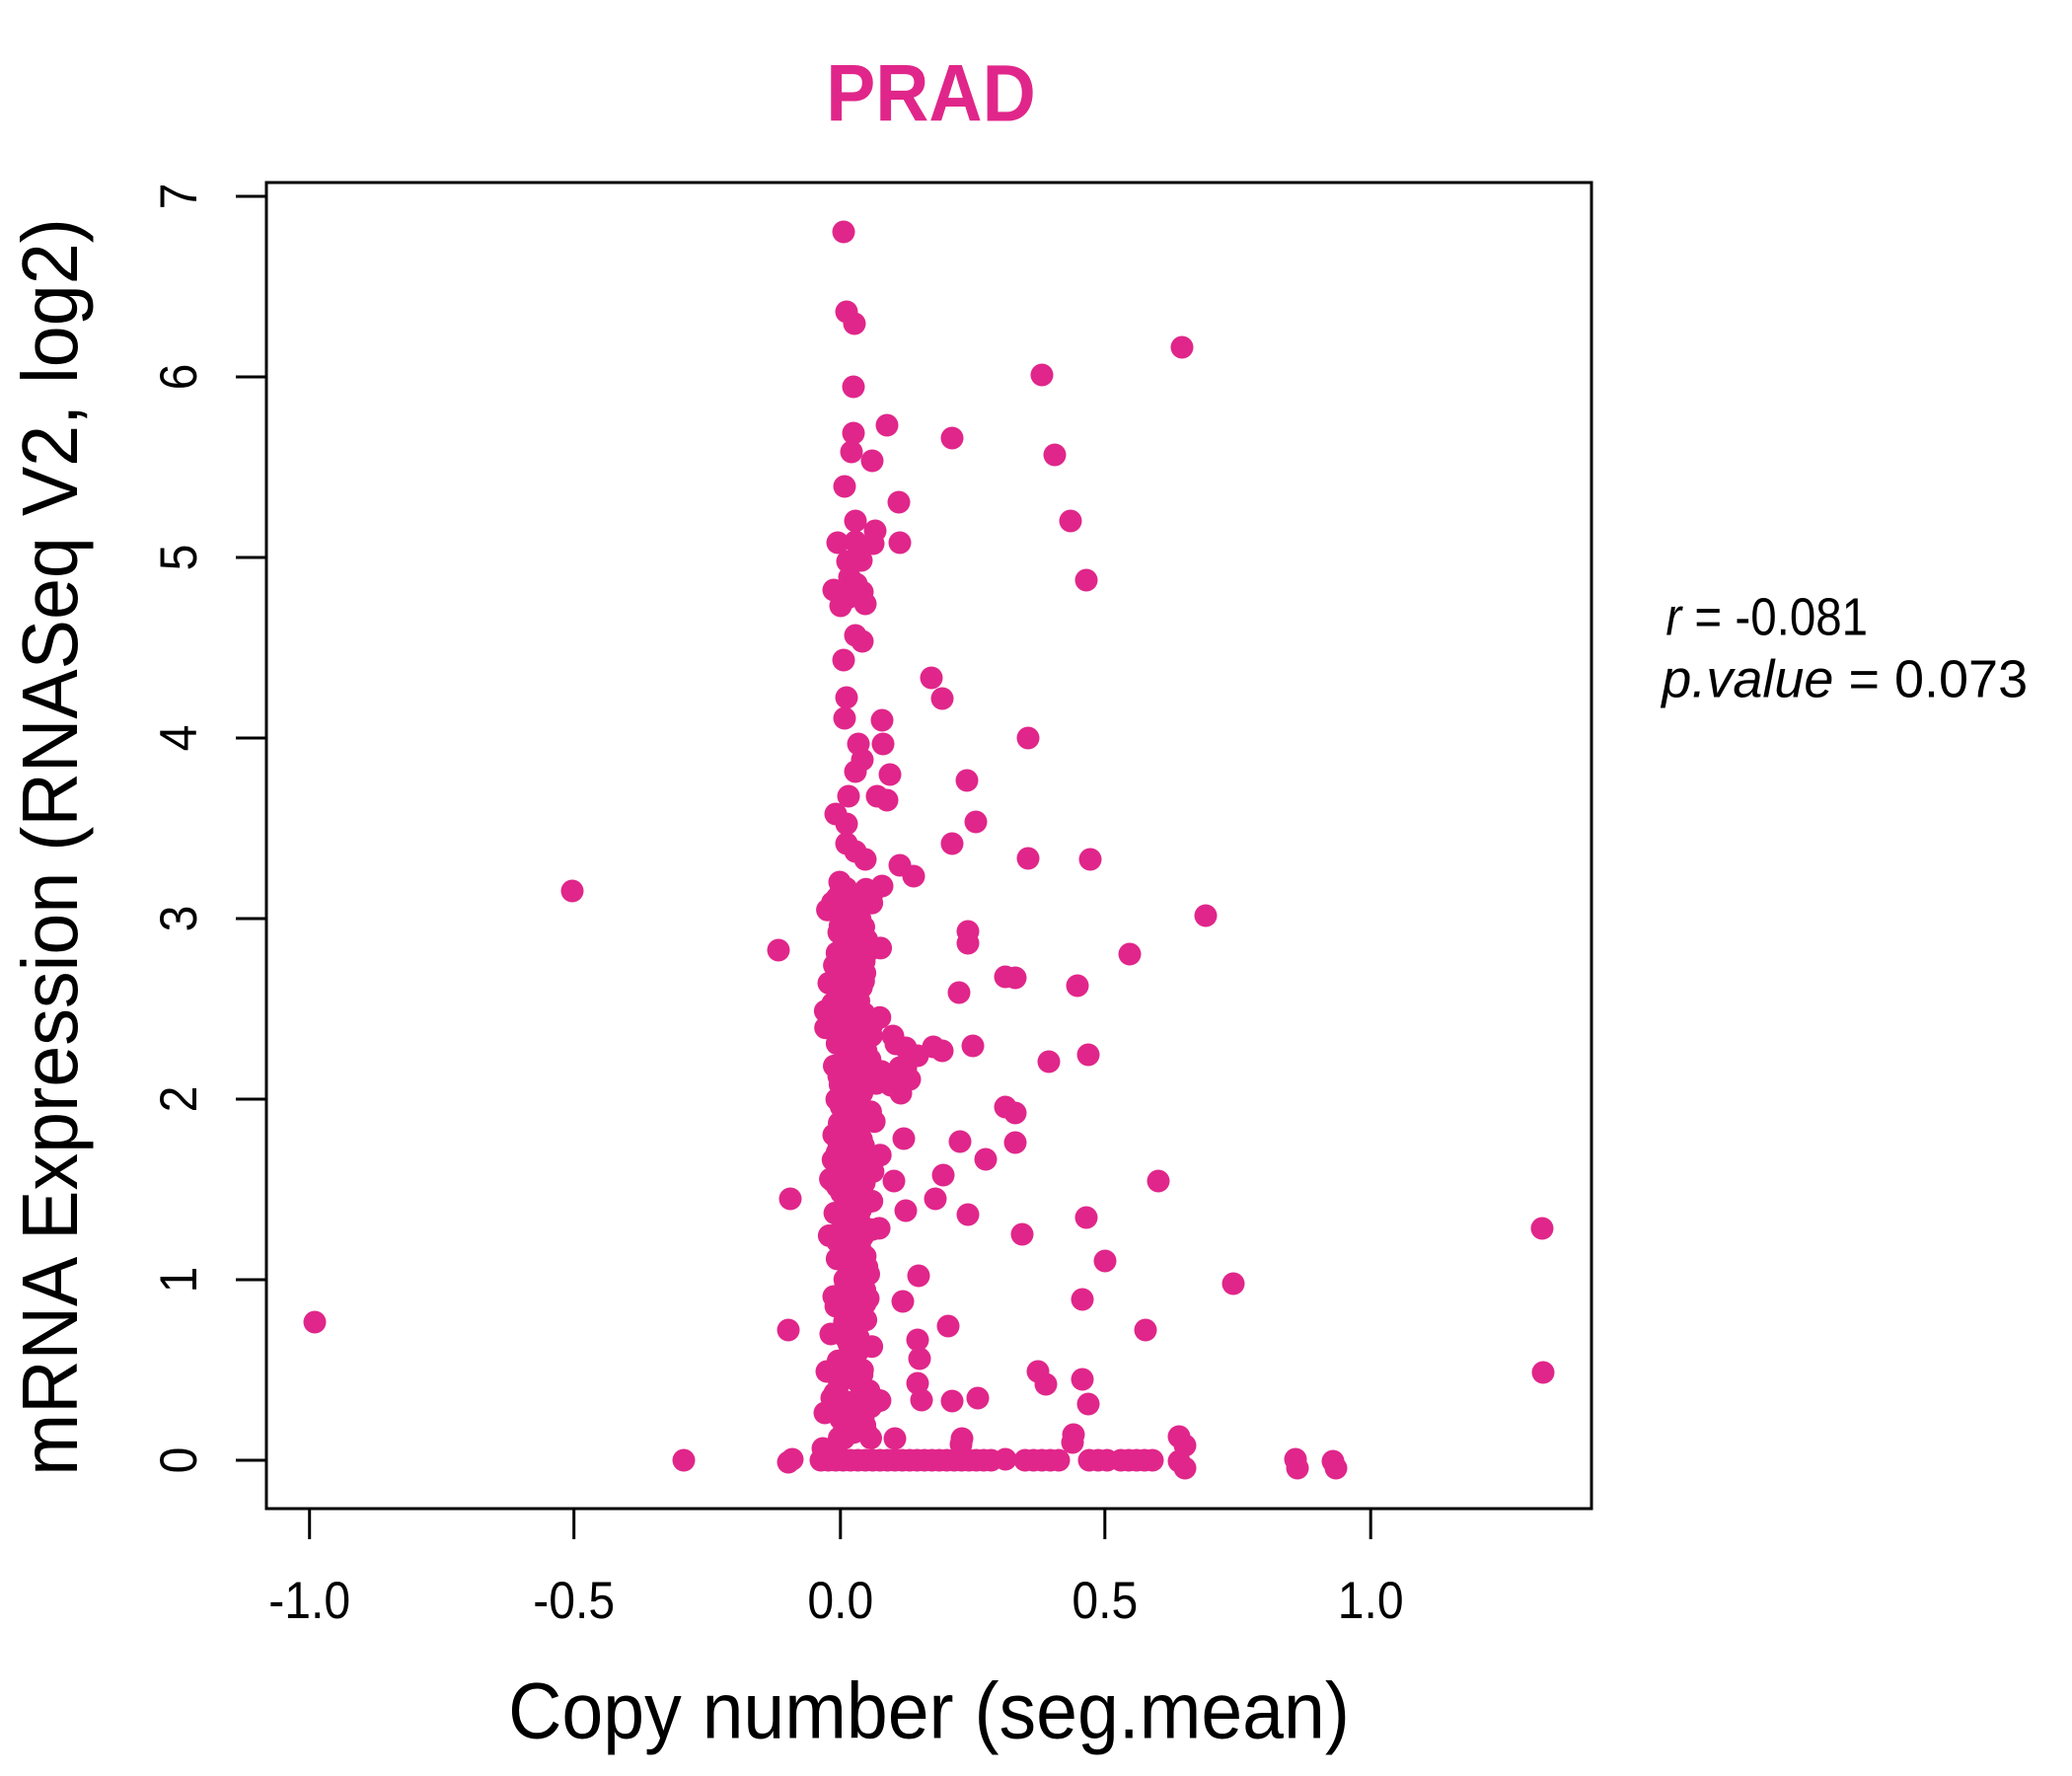  Describe the element at coordinates (179, 378) in the screenshot. I see `svg-text: 6` at that location.